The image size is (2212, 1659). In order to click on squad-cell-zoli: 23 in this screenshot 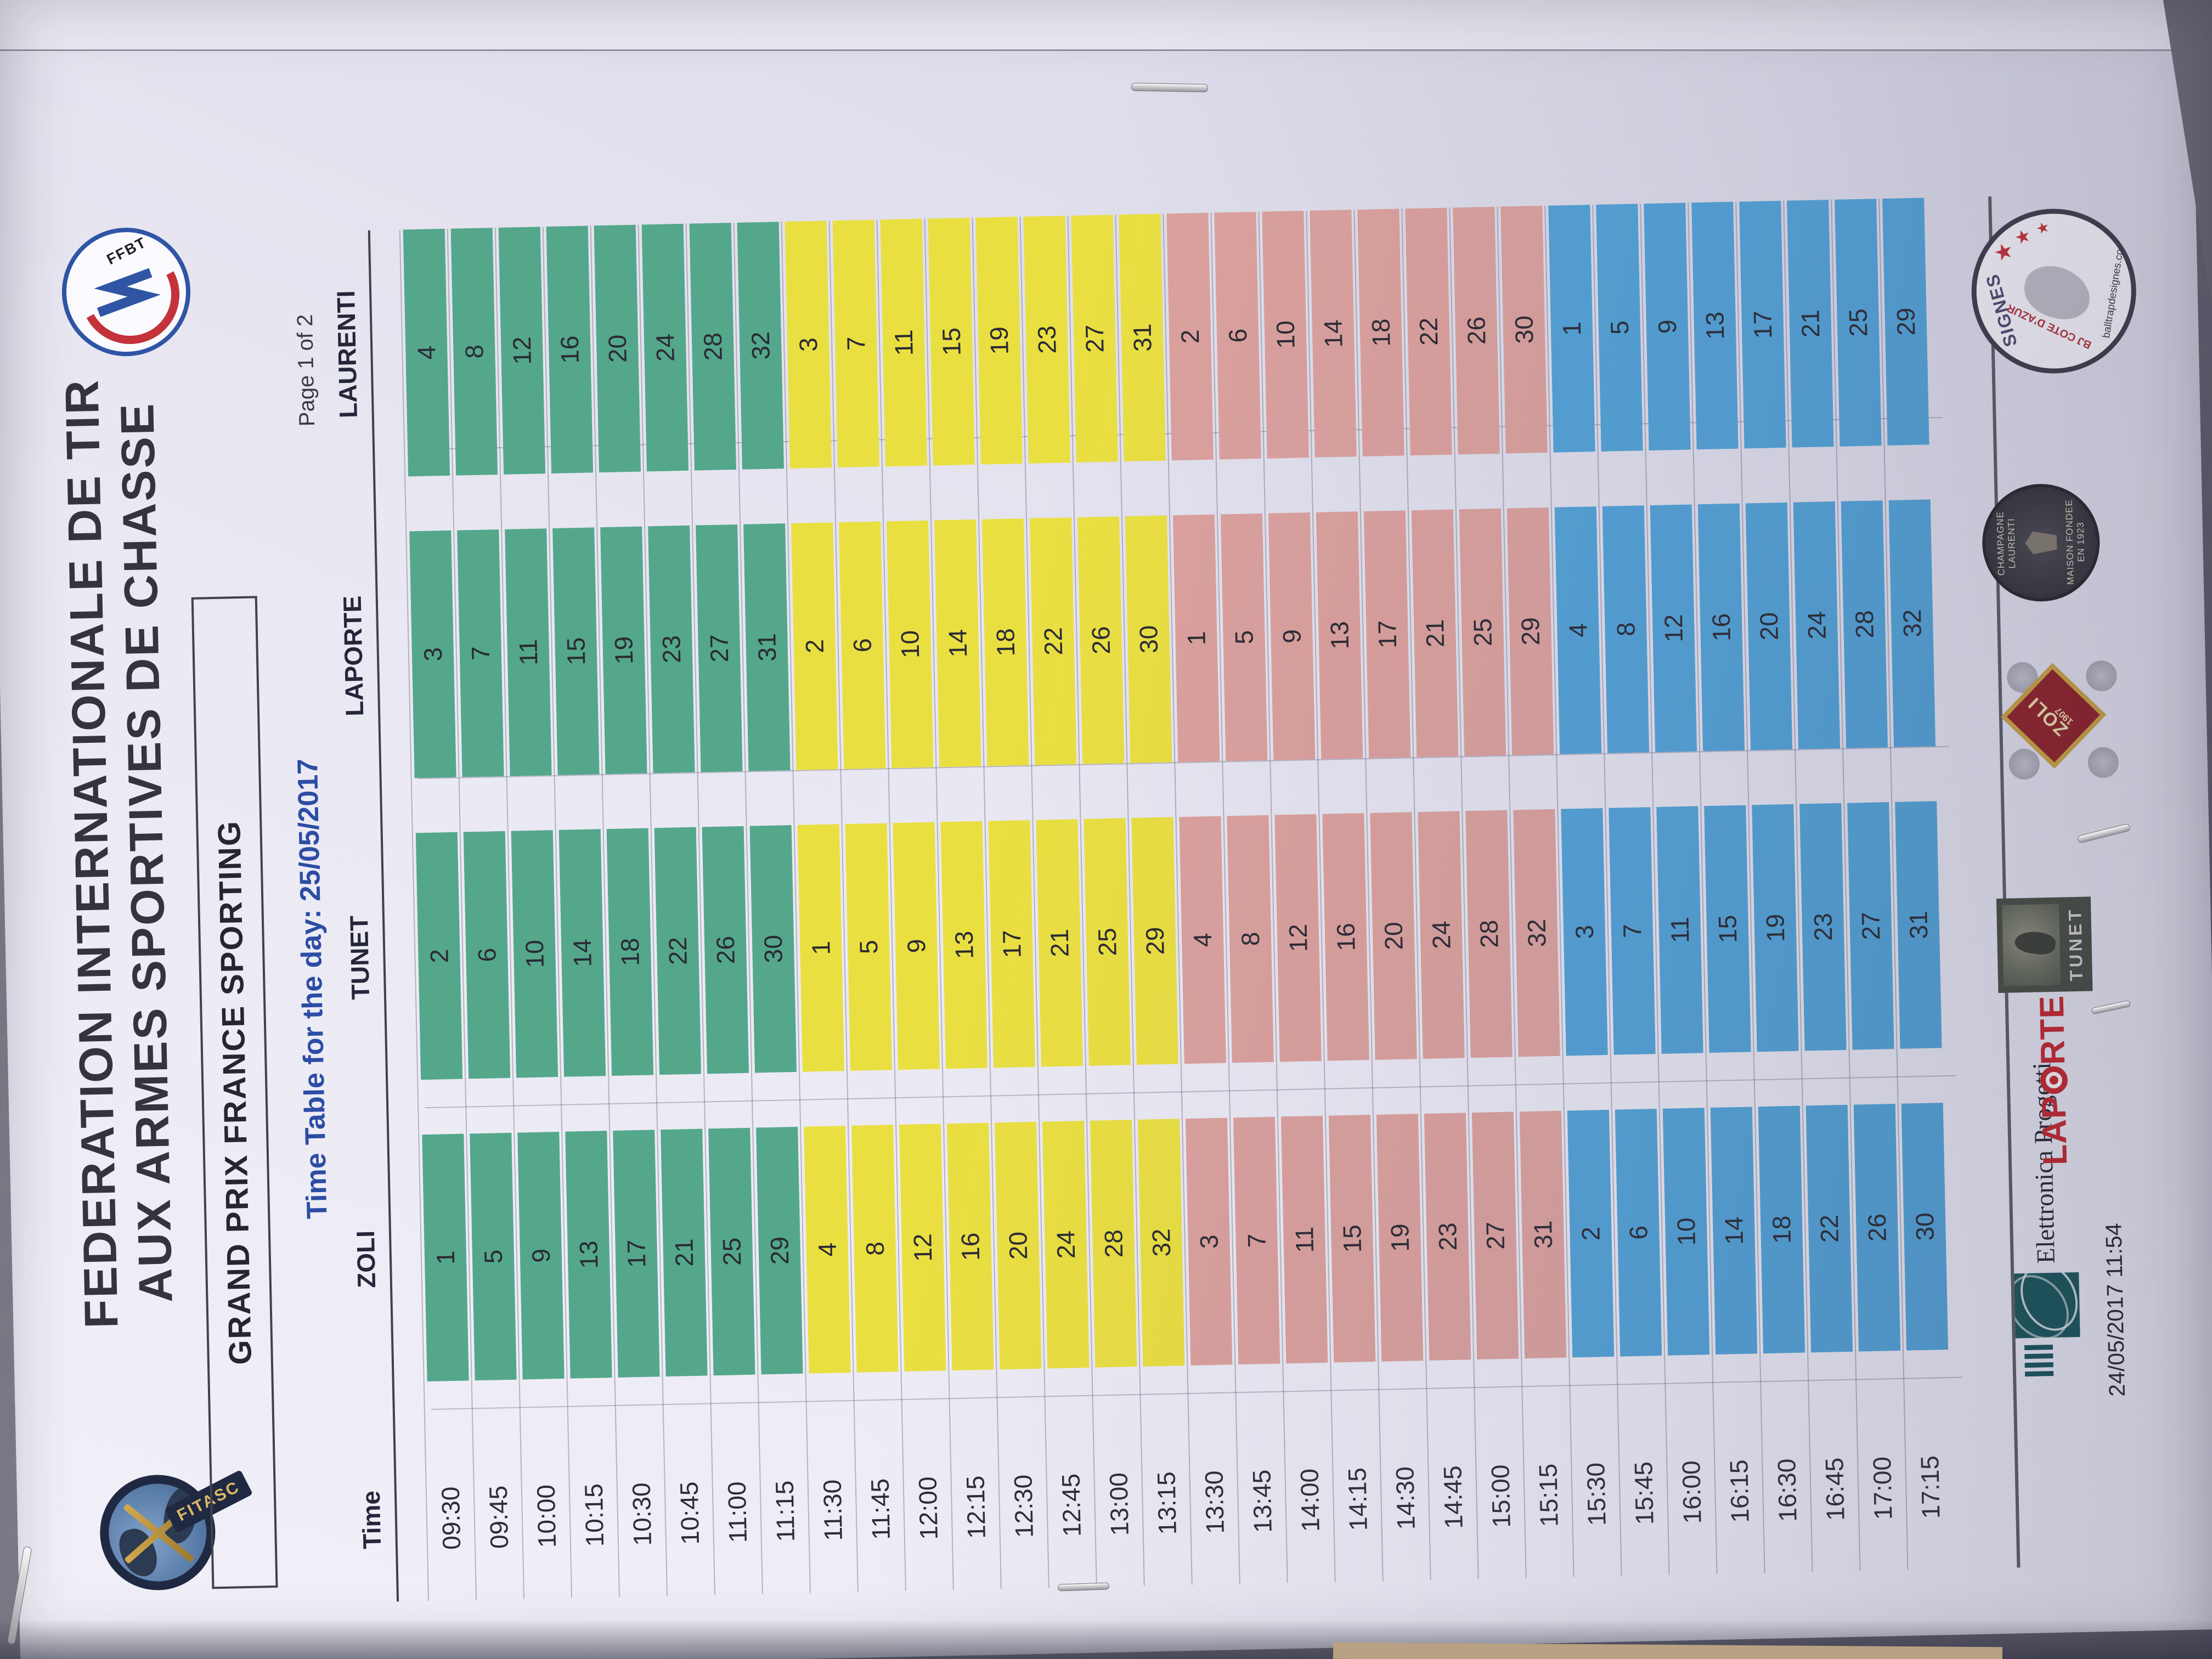, I will do `click(1448, 1237)`.